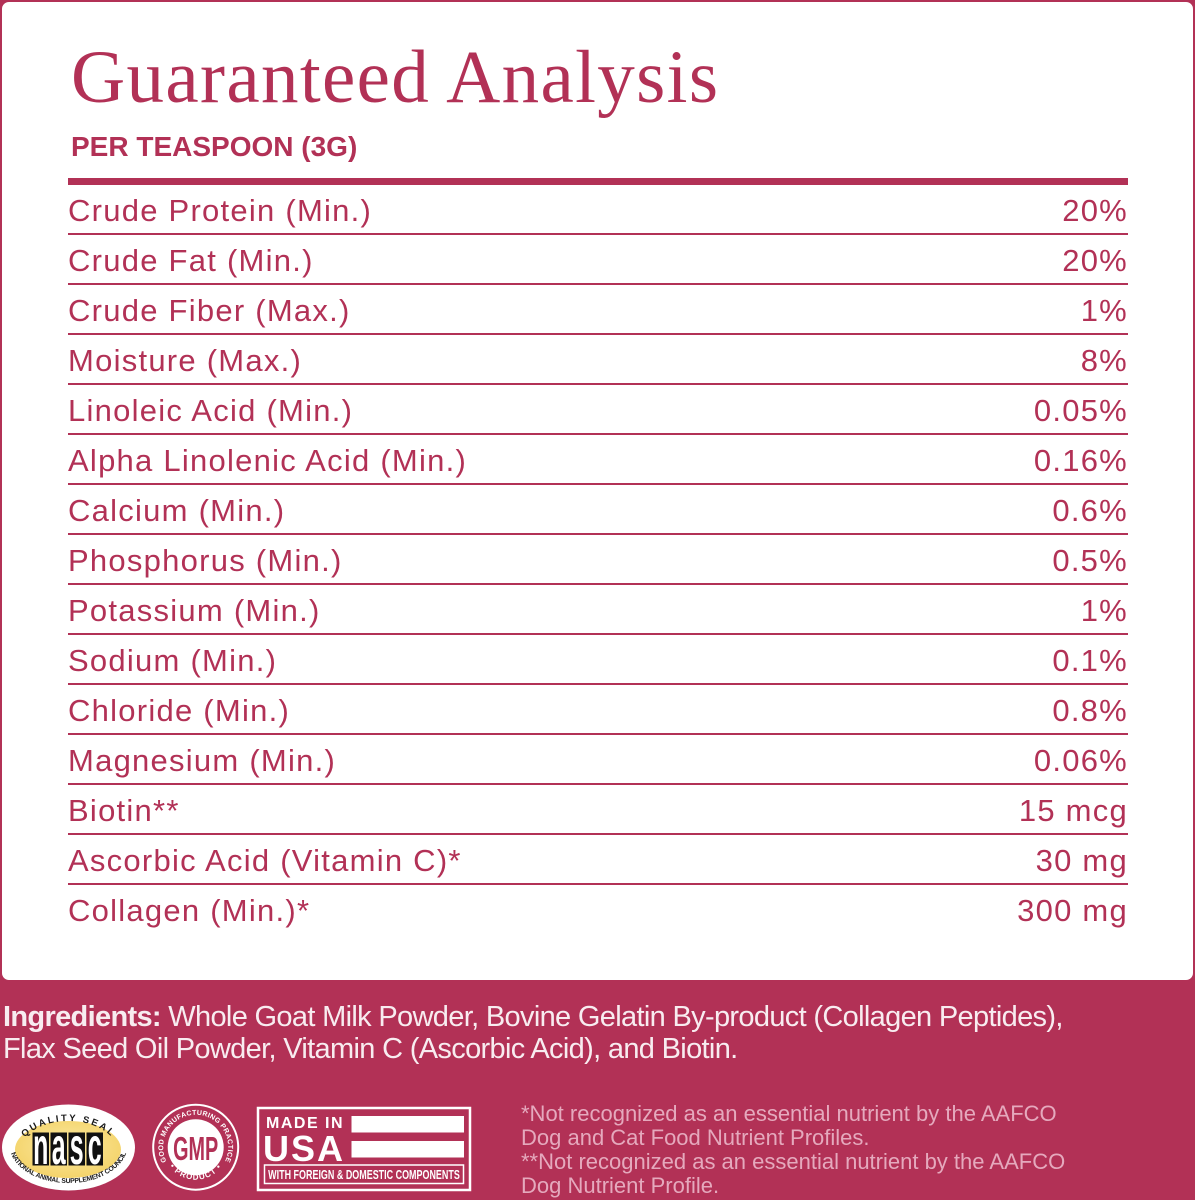 Image resolution: width=1195 pixels, height=1200 pixels. Describe the element at coordinates (59, 1146) in the screenshot. I see `svg-text: a` at that location.